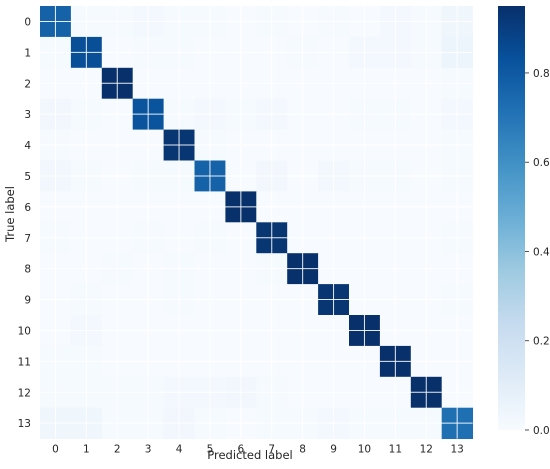 This screenshot has height=469, width=550. Describe the element at coordinates (27, 115) in the screenshot. I see `y-tick-label: 3` at that location.